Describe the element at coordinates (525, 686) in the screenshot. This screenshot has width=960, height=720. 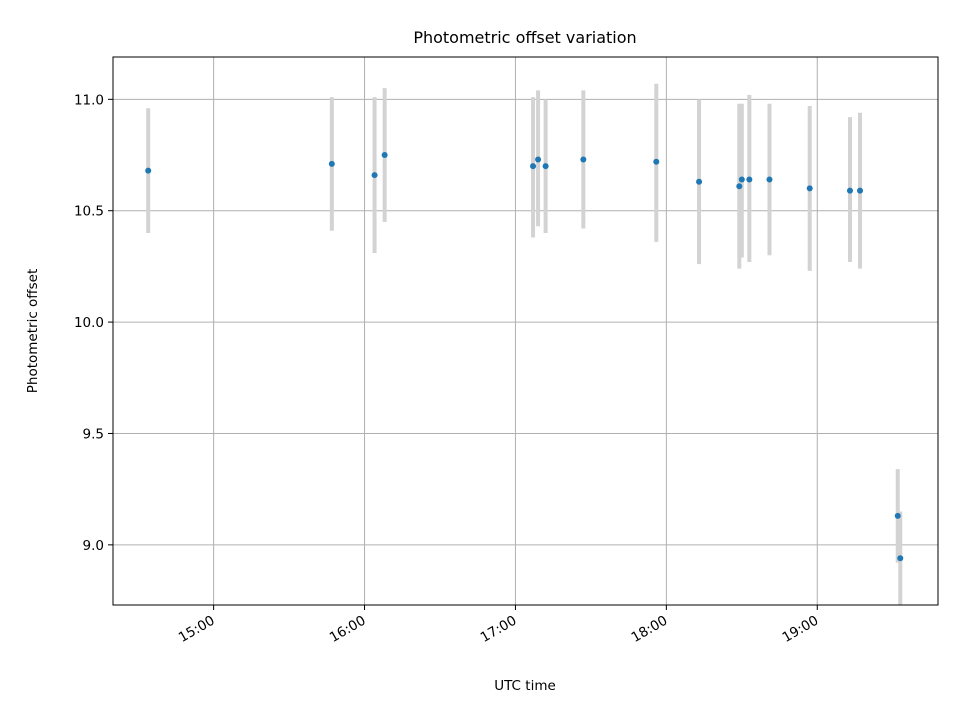
I see `x-axis-label: UTC time` at that location.